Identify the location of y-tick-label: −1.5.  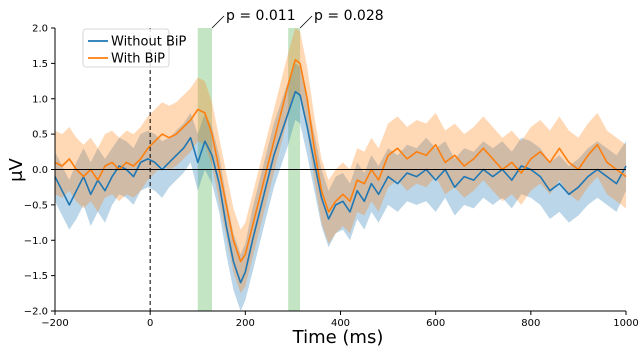
(36, 276).